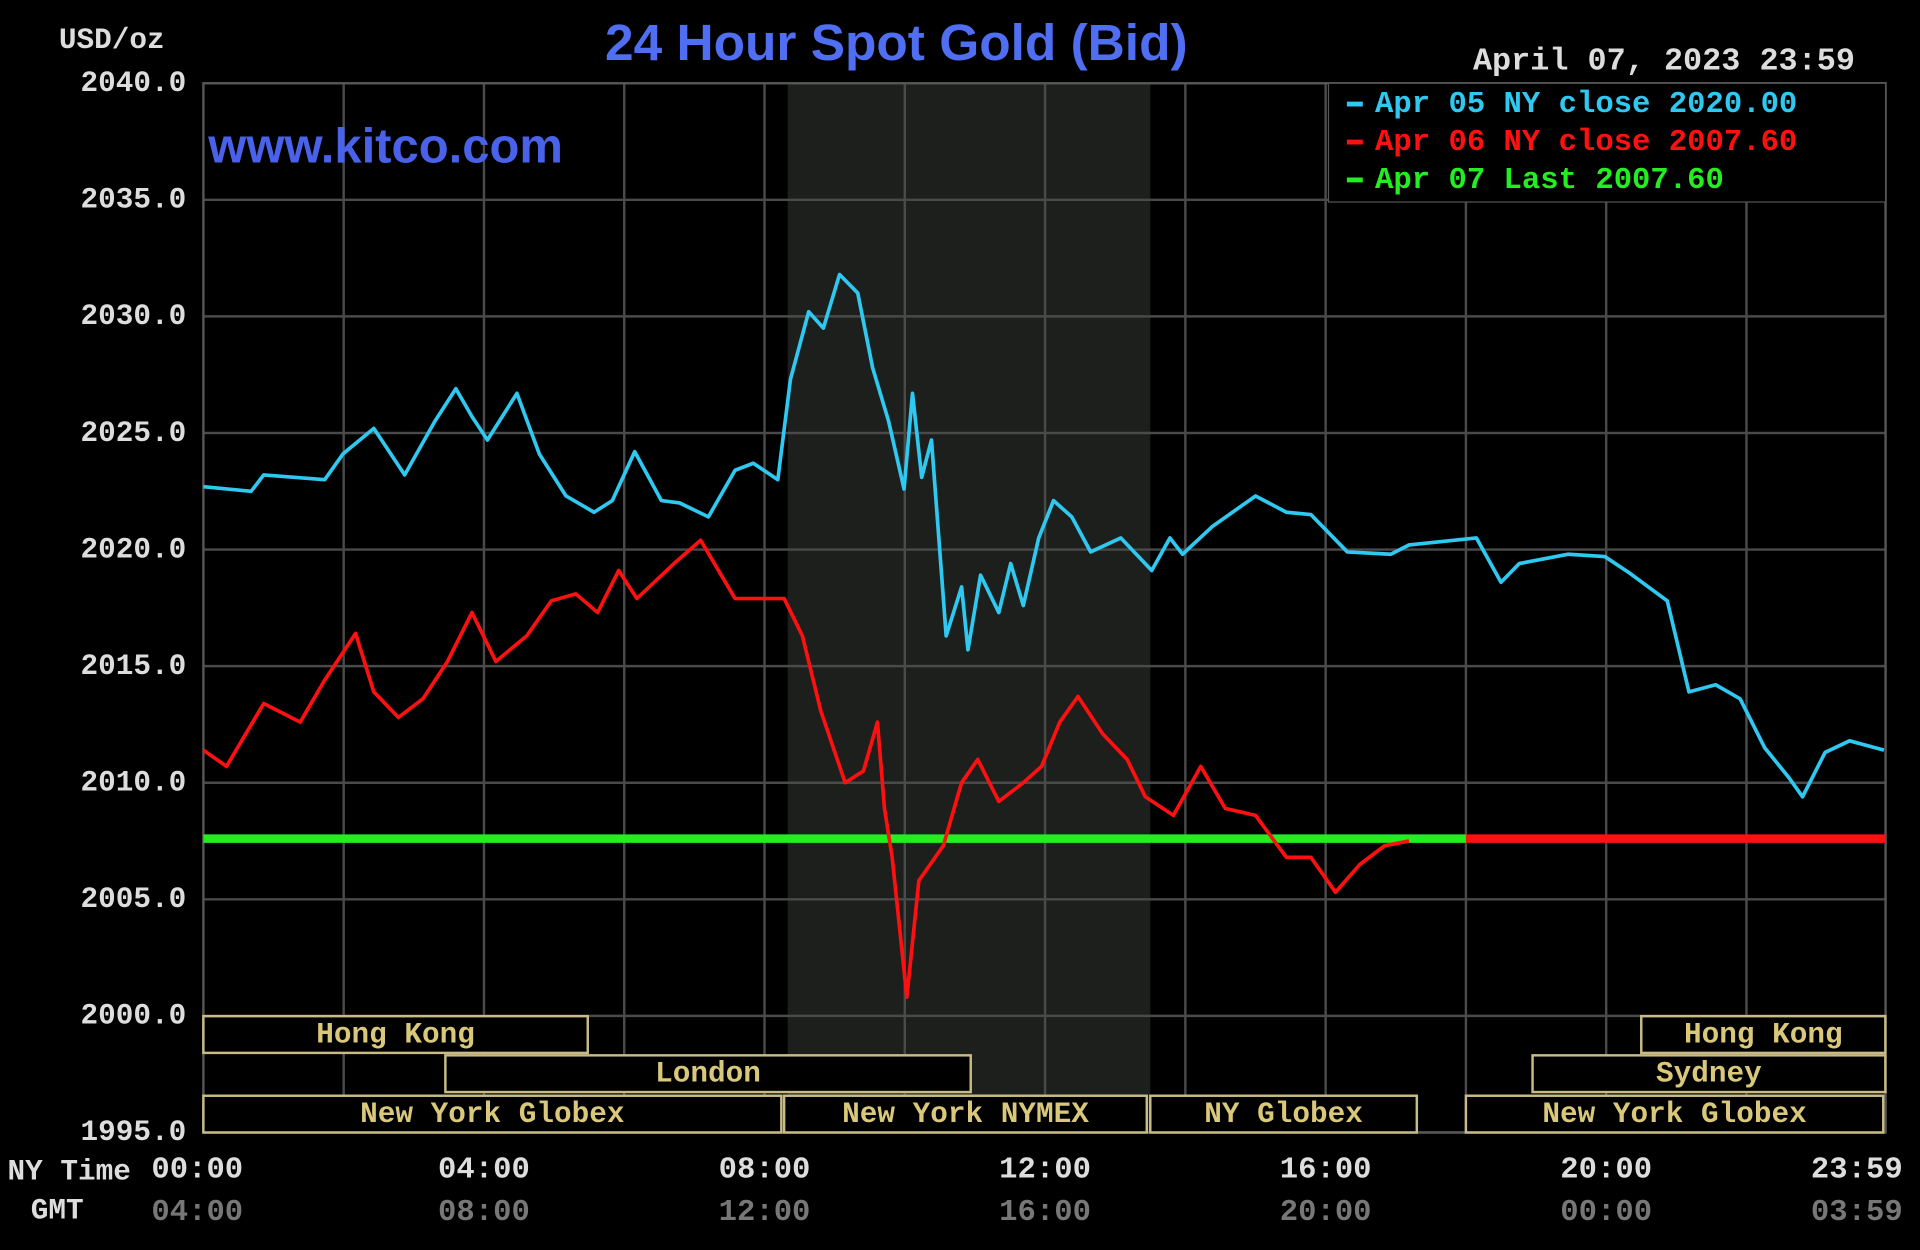  I want to click on x2-tick-label: 03:59, so click(1857, 1213).